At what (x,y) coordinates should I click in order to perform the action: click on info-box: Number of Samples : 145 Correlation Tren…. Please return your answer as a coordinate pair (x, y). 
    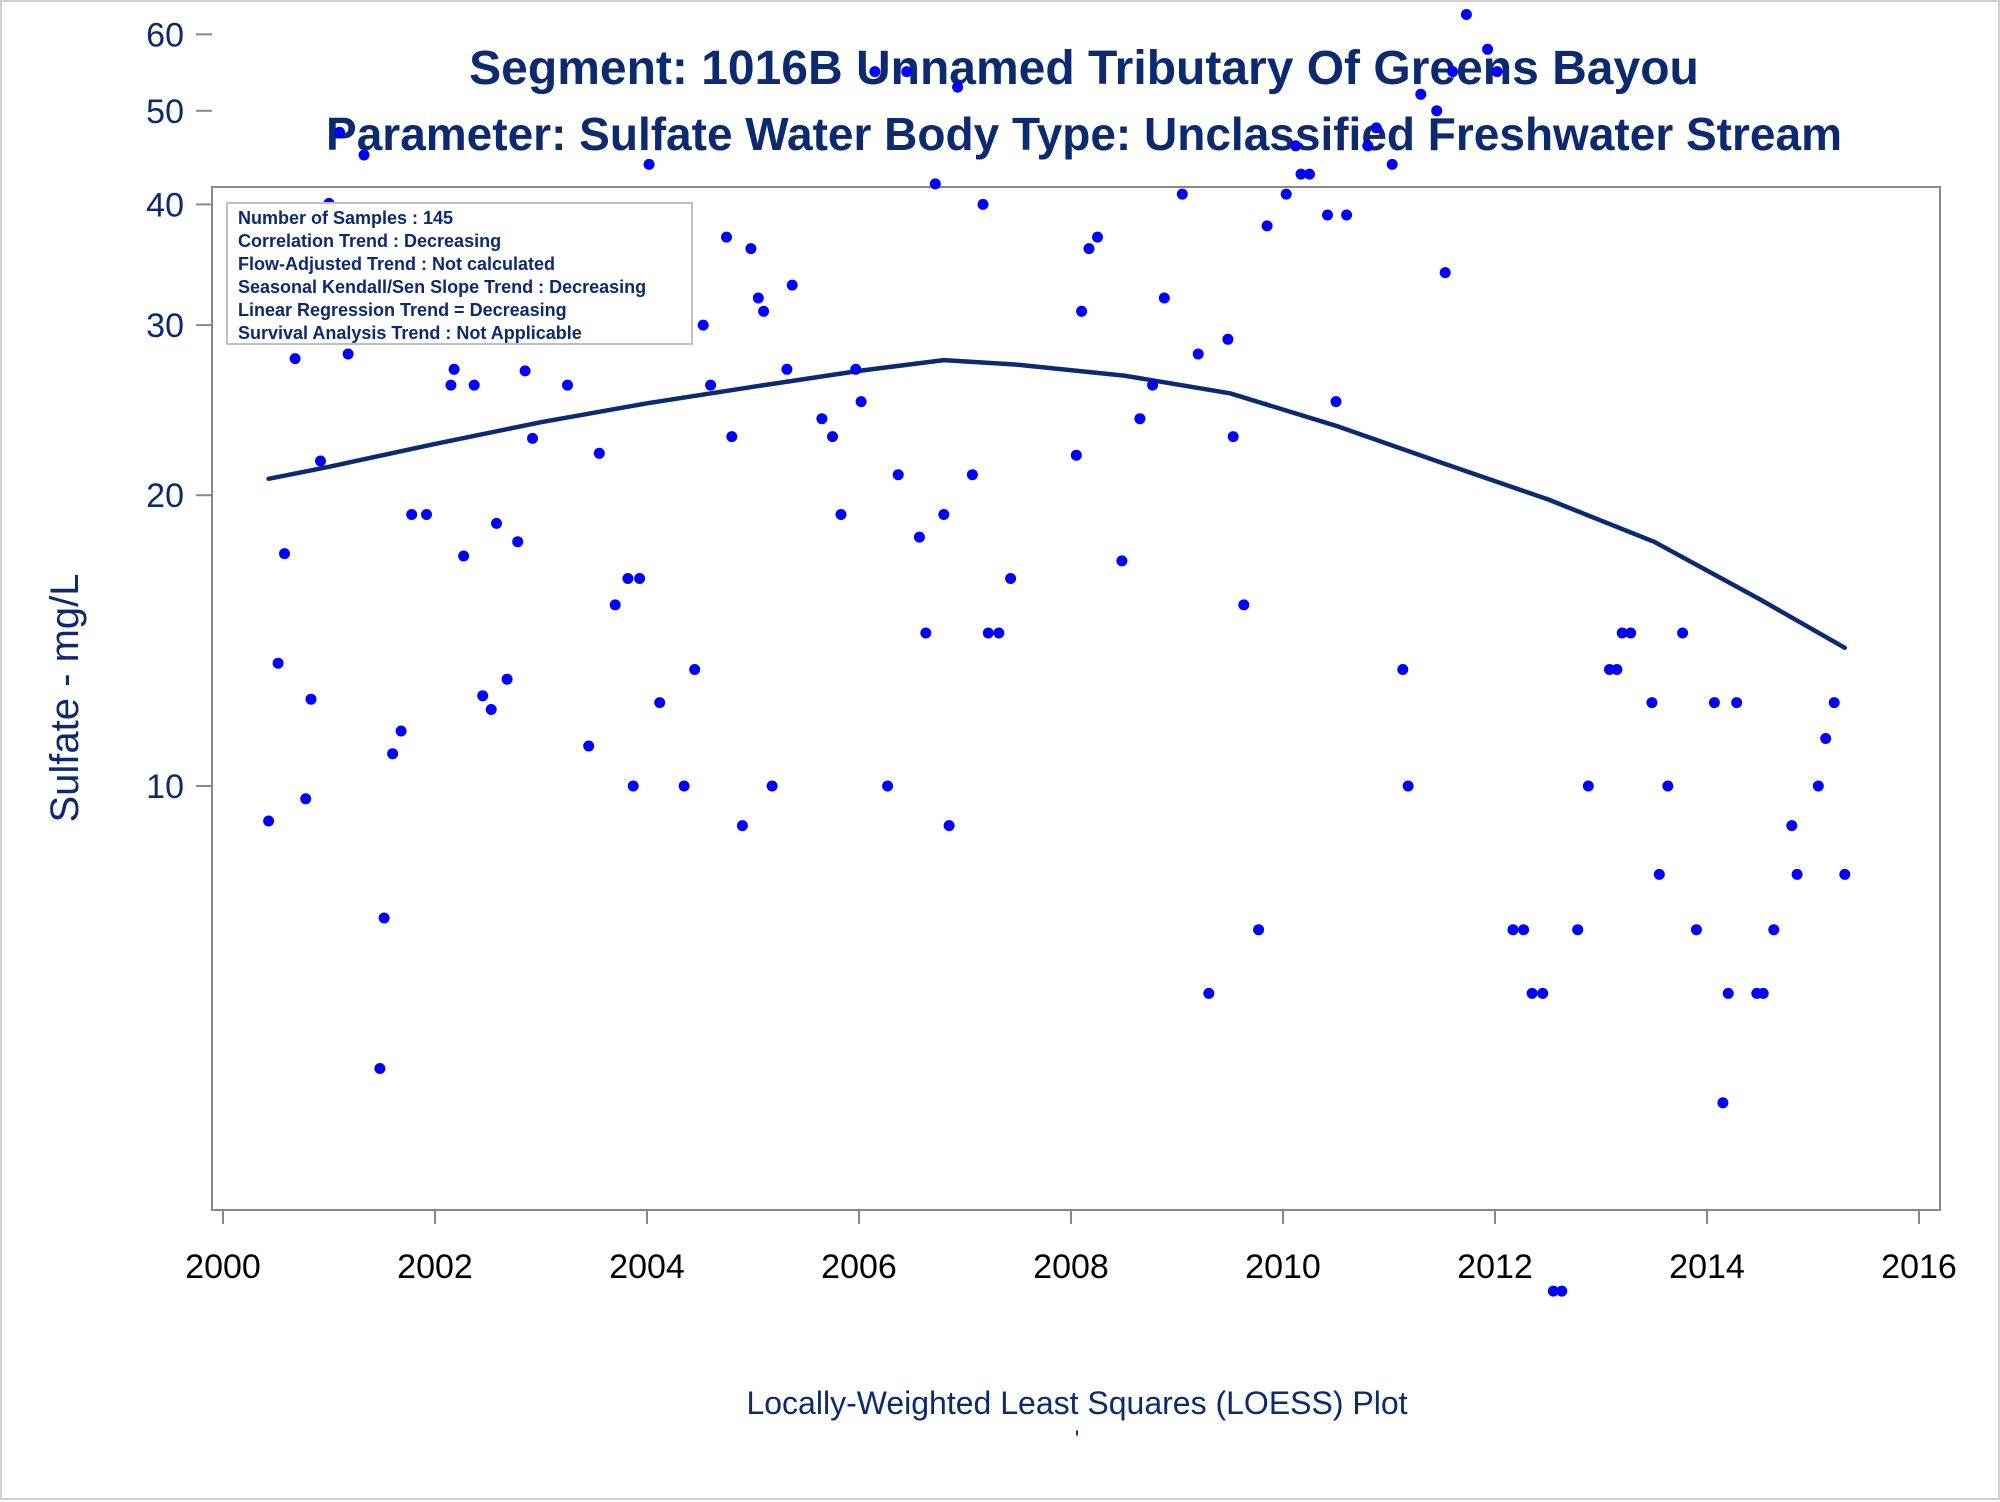
    Looking at the image, I should click on (459, 273).